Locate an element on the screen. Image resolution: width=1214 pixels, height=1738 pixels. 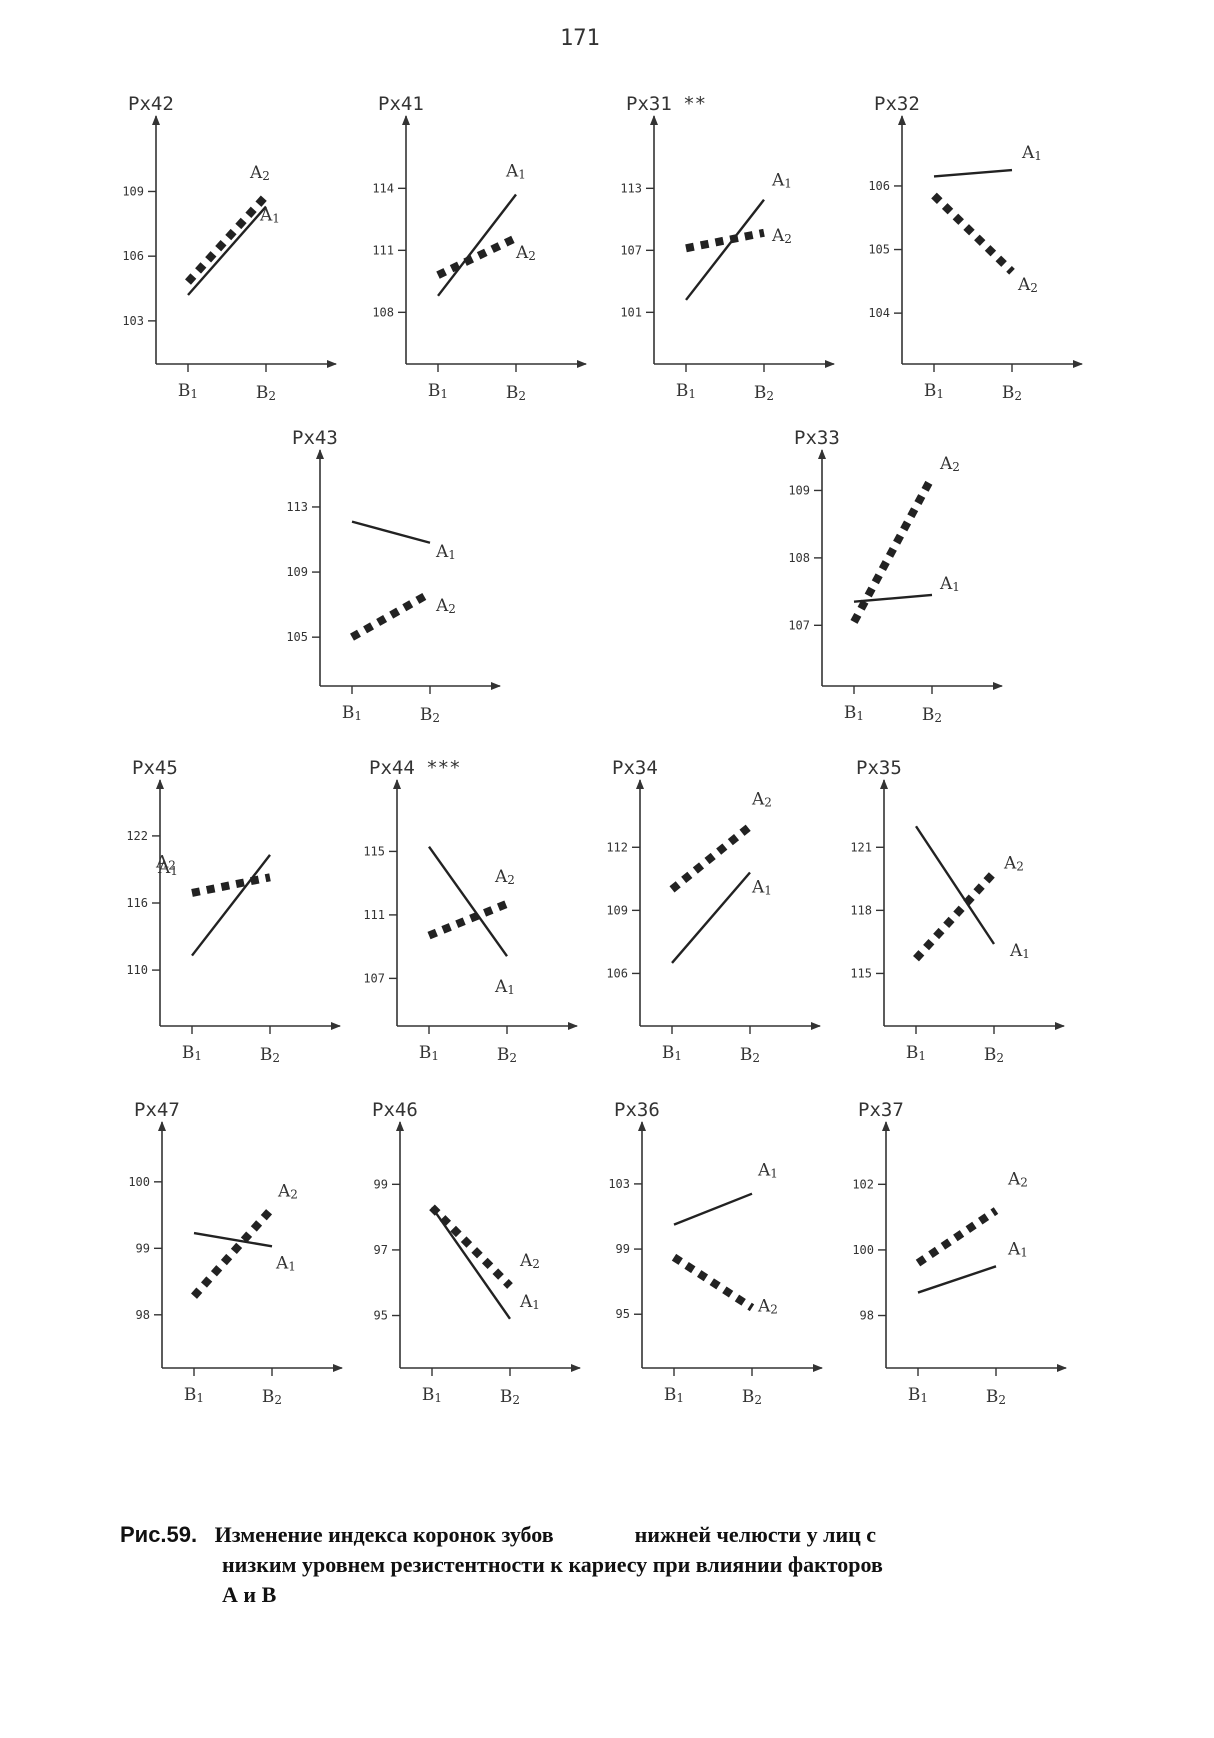
y-tick-label: 101 is located at coordinates (631, 312).